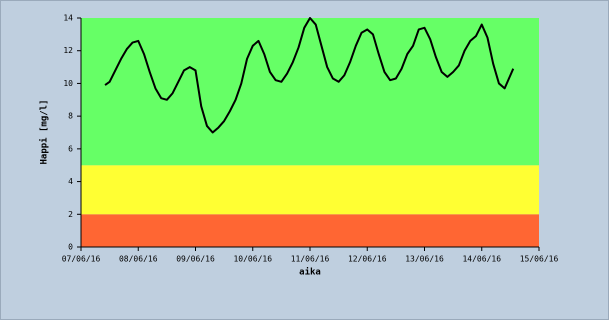  Describe the element at coordinates (310, 272) in the screenshot. I see `x-axis-title: aika` at that location.